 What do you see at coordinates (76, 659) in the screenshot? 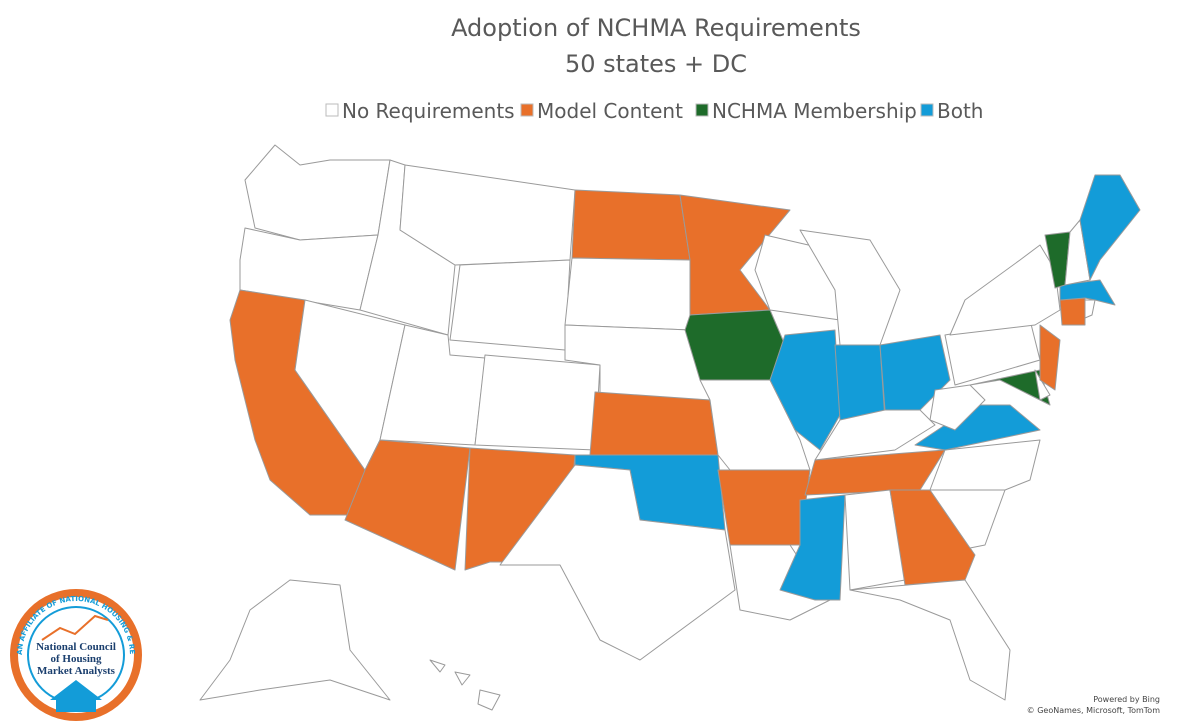
I see `logo-text: of Housing` at bounding box center [76, 659].